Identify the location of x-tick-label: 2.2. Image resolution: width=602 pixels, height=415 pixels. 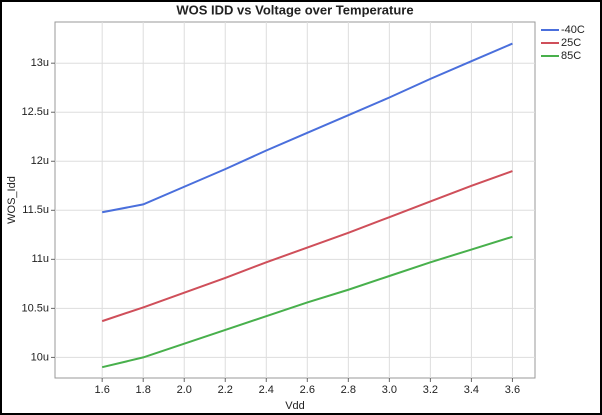
(225, 390).